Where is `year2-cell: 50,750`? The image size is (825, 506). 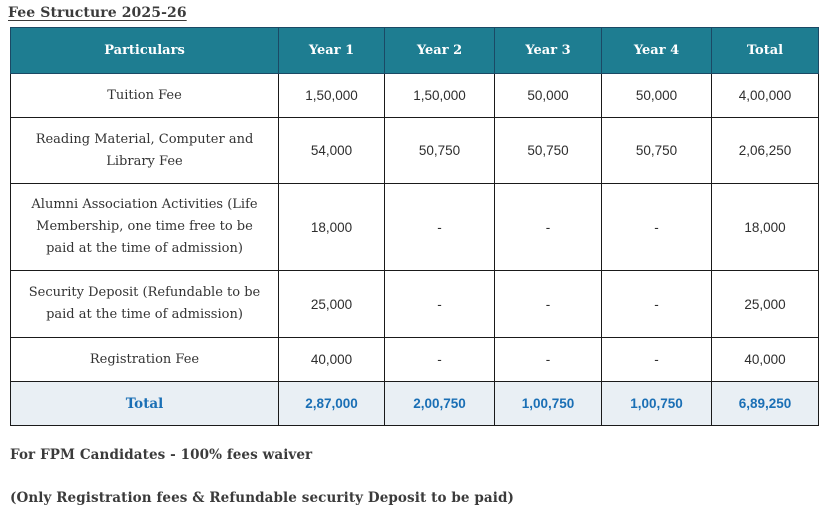
year2-cell: 50,750 is located at coordinates (439, 150).